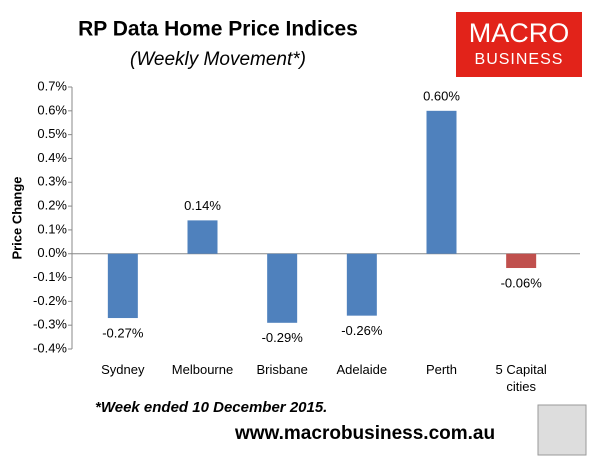 This screenshot has width=594, height=462. I want to click on y-tick-label: 0.7%, so click(52, 85).